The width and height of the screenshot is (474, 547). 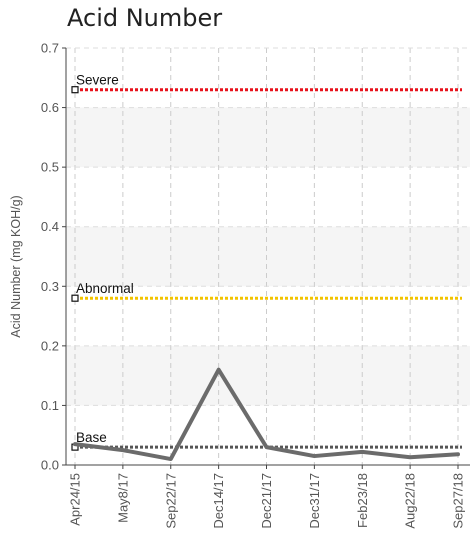 I want to click on threshold-label: Base, so click(x=91, y=437).